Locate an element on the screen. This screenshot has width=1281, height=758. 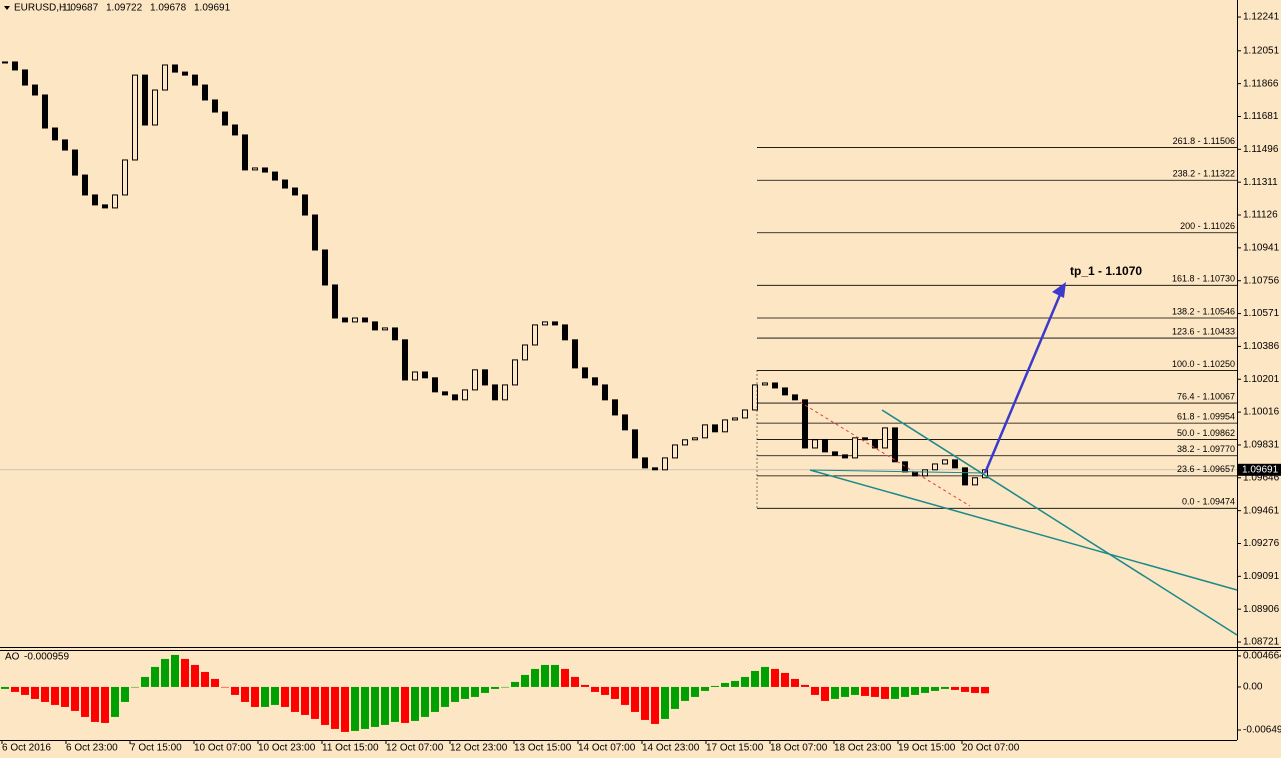
fib-label: 38.2 - 1.09770 is located at coordinates (1206, 449).